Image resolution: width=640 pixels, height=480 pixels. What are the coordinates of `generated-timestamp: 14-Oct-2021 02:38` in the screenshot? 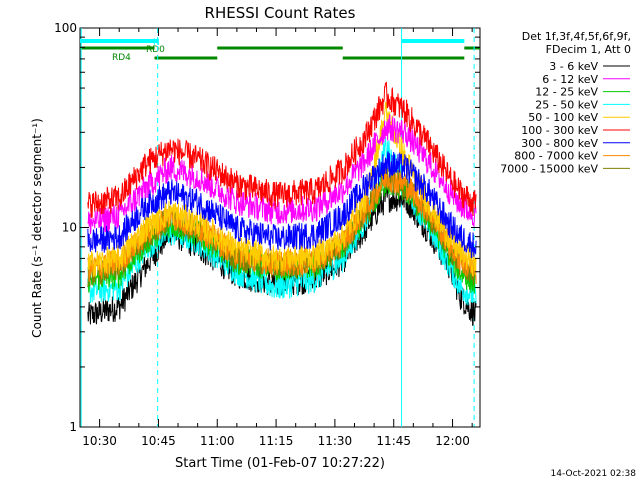 It's located at (594, 474).